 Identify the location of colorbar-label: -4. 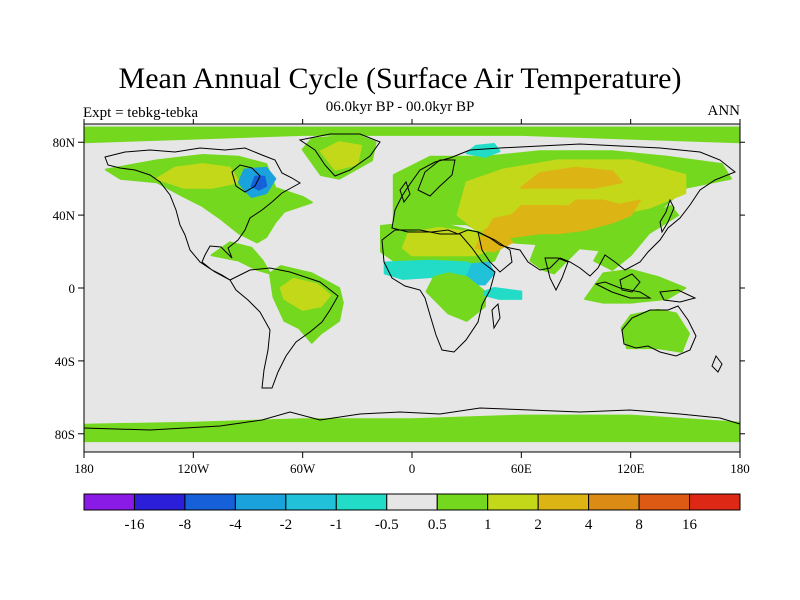
(235, 525).